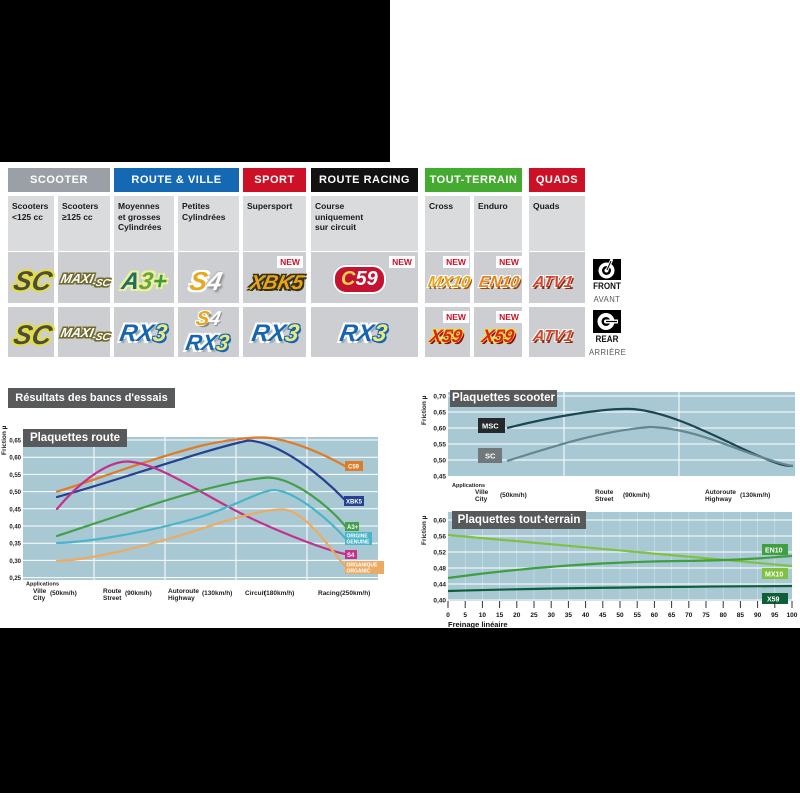 The width and height of the screenshot is (800, 800). What do you see at coordinates (586, 615) in the screenshot?
I see `svg-text: 40` at bounding box center [586, 615].